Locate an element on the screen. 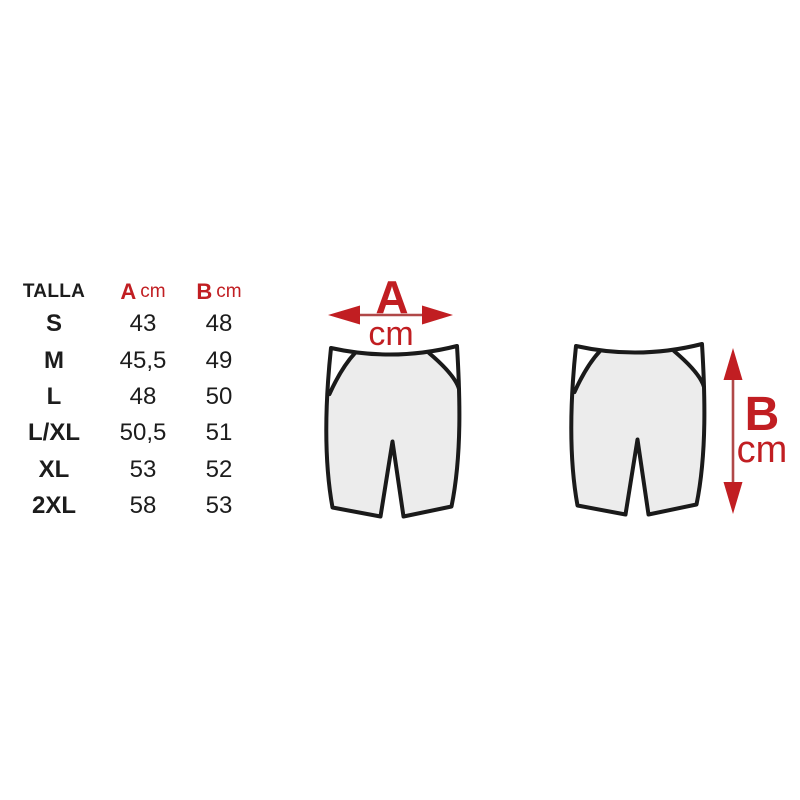  measurement-b-label: B is located at coordinates (762, 414).